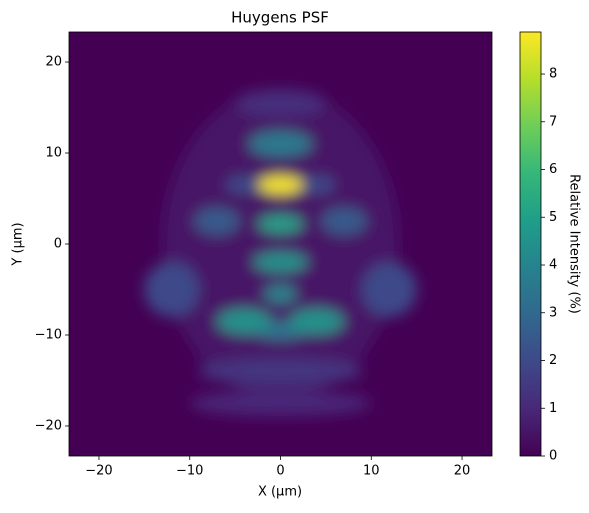 This screenshot has height=513, width=589. I want to click on x-tick-label: 20, so click(462, 471).